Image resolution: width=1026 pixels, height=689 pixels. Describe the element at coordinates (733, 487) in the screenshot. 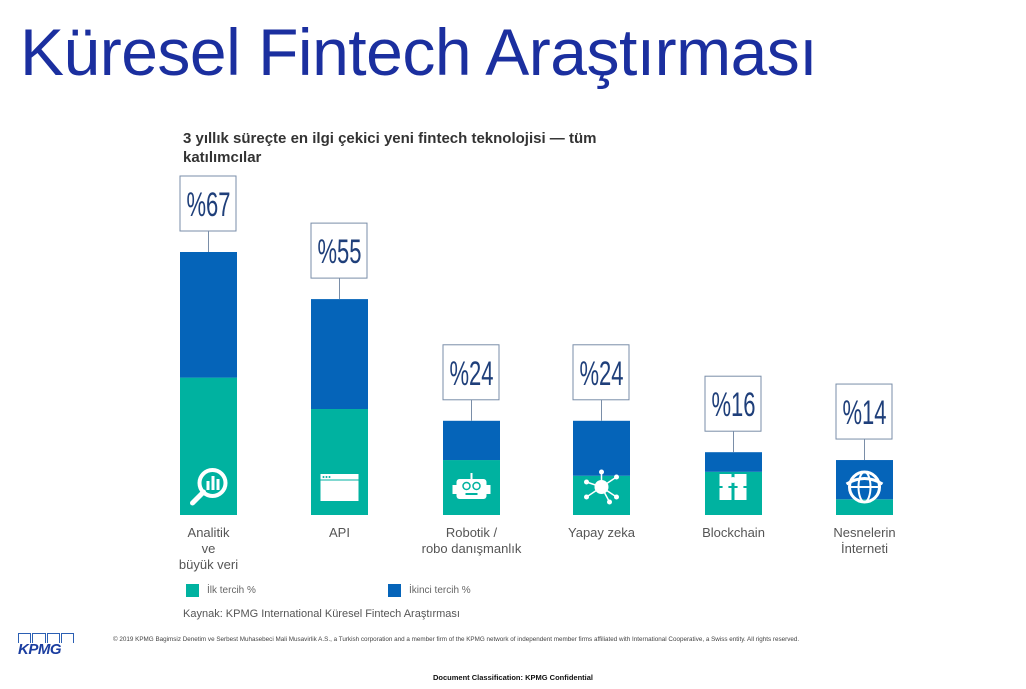

I see `puzzle-icon` at that location.